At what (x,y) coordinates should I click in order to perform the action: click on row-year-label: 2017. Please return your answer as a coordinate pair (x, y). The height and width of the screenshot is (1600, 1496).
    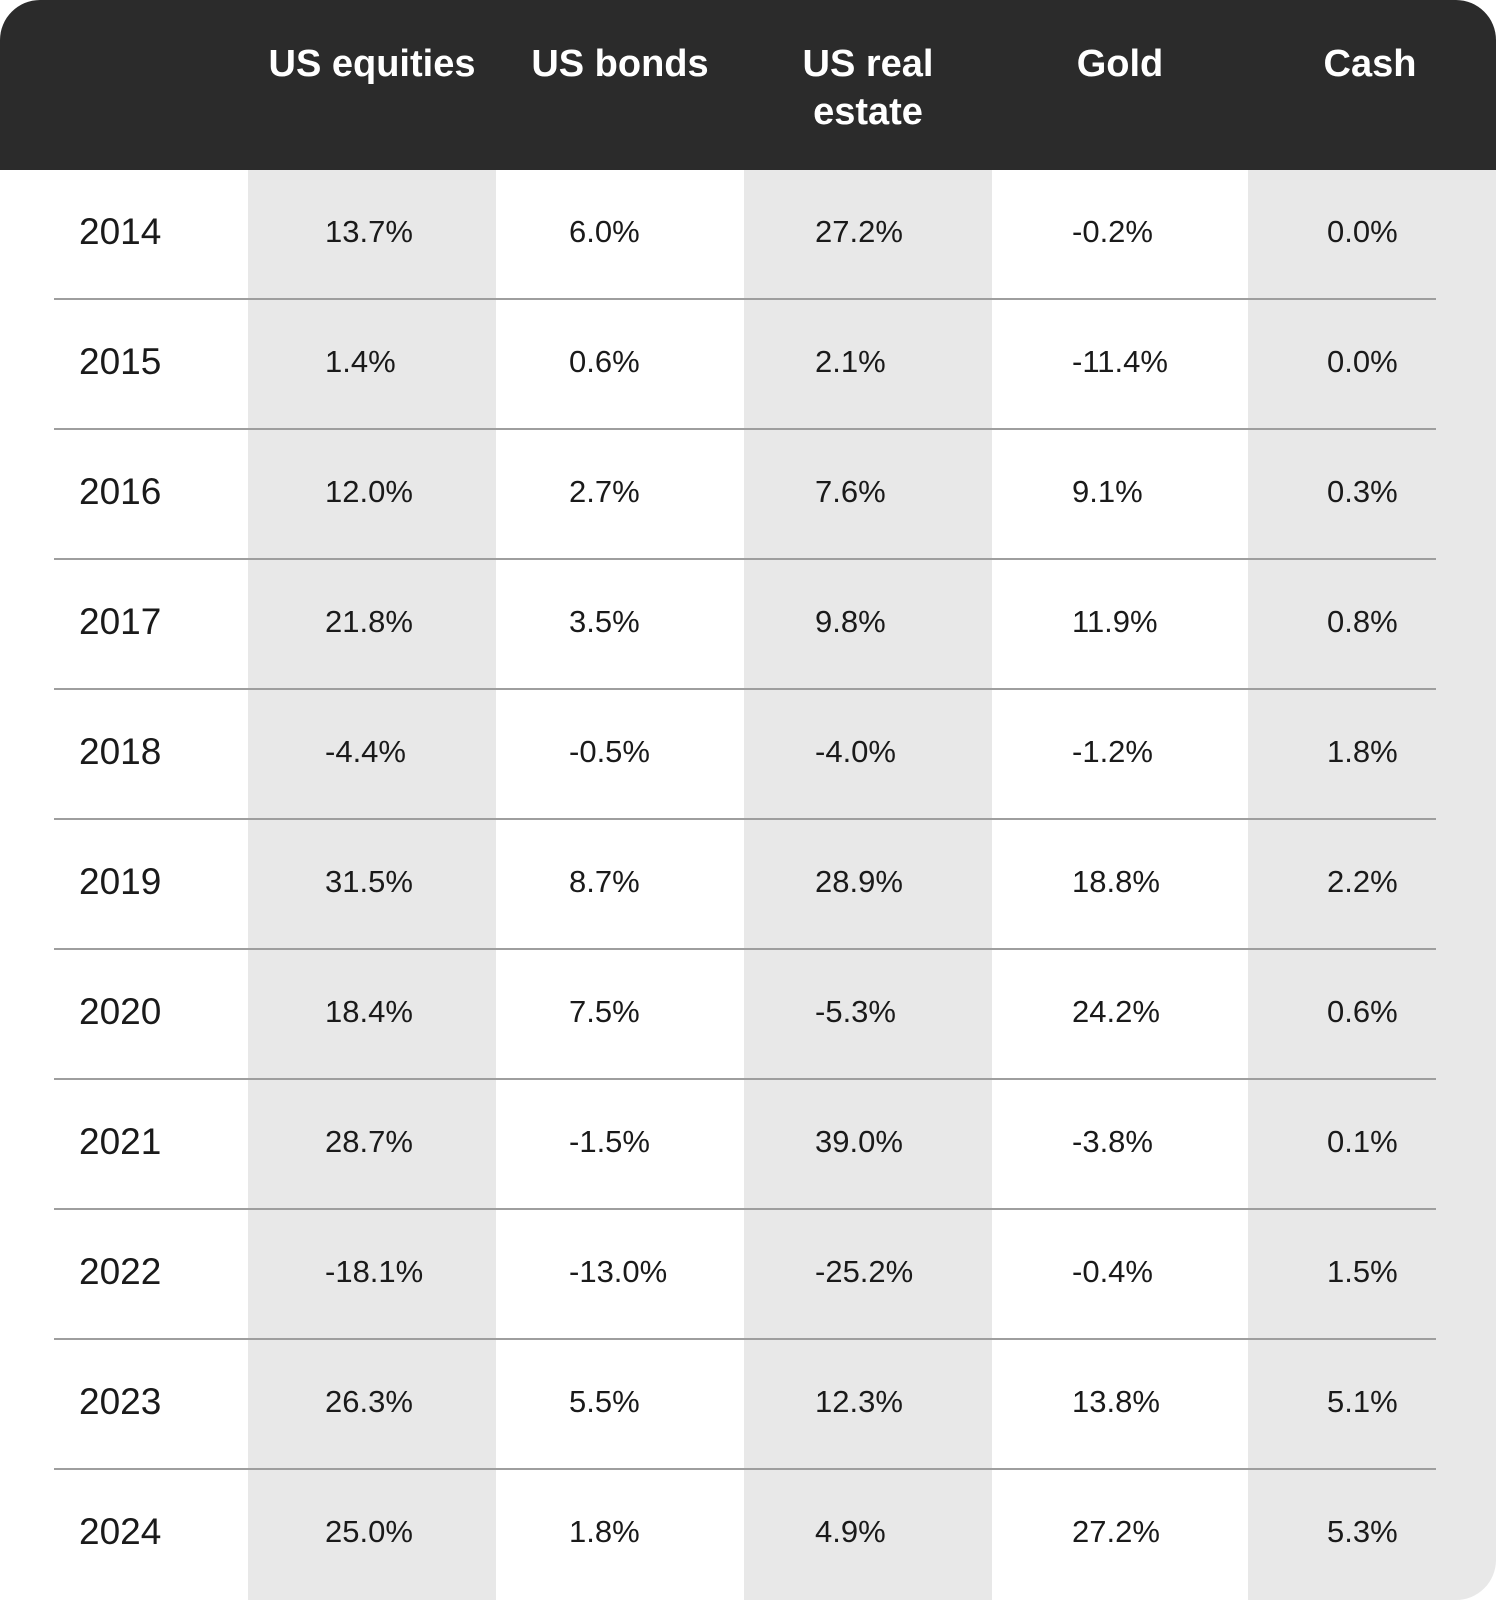
    Looking at the image, I should click on (120, 621).